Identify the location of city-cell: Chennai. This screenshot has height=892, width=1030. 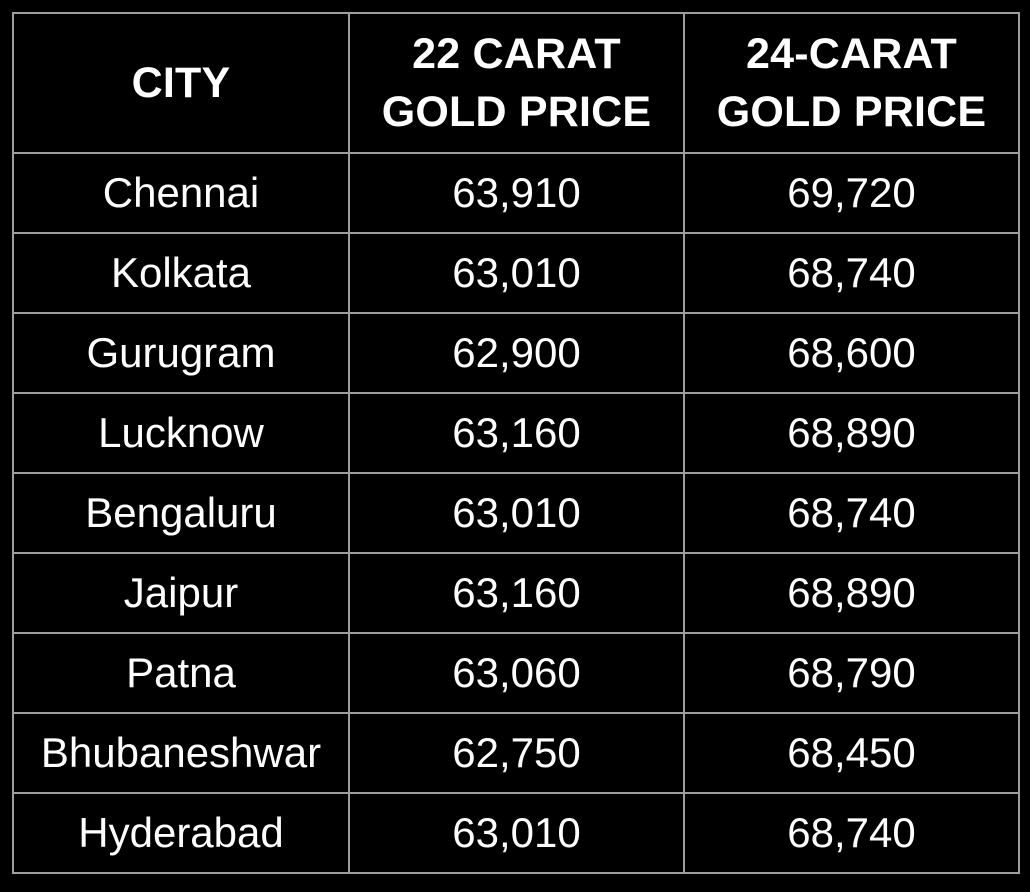
(181, 193).